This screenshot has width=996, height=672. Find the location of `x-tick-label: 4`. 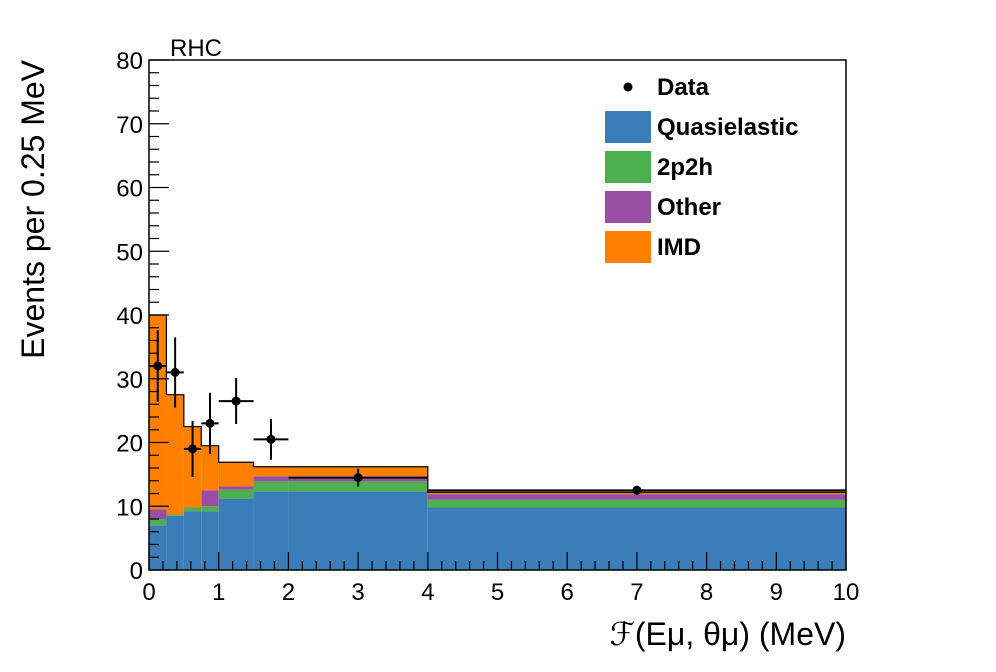

x-tick-label: 4 is located at coordinates (427, 592).